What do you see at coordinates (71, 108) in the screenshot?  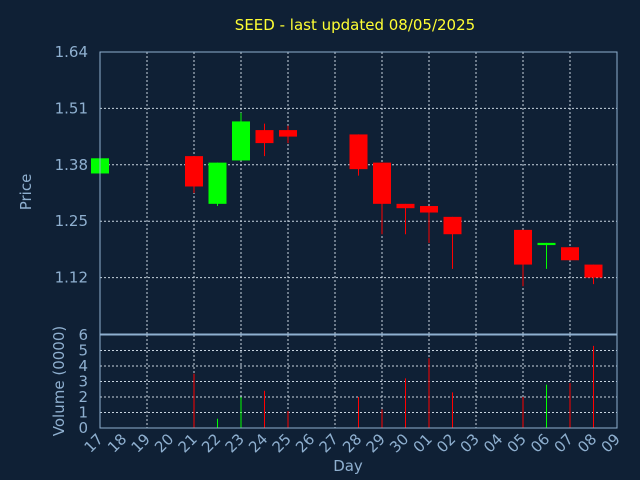 I see `price-tick-label: 1.51` at bounding box center [71, 108].